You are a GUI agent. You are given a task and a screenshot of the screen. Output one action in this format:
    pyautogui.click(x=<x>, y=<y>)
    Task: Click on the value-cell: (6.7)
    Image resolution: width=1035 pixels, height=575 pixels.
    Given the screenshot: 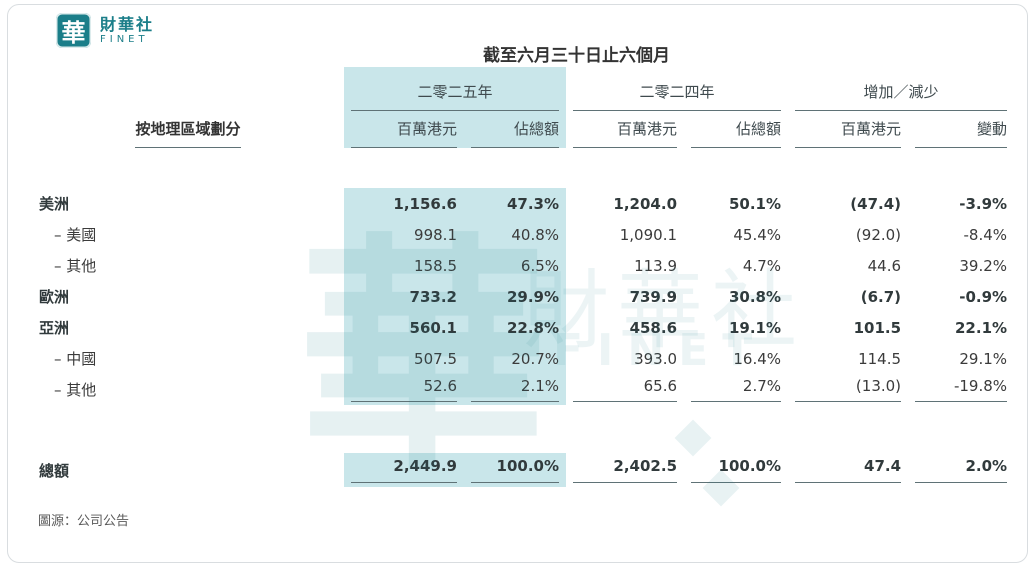 What is the action you would take?
    pyautogui.click(x=881, y=296)
    